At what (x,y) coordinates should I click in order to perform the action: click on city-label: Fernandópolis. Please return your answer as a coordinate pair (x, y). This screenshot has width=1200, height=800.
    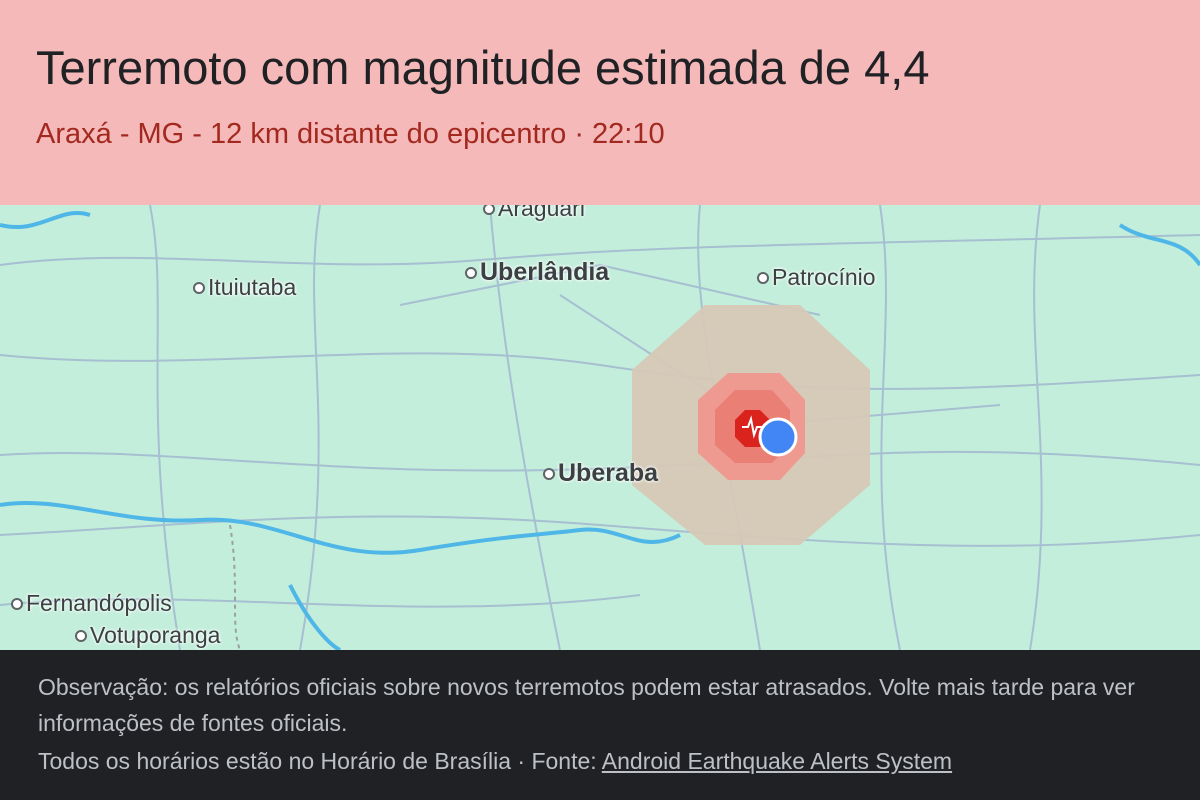
    Looking at the image, I should click on (91, 603).